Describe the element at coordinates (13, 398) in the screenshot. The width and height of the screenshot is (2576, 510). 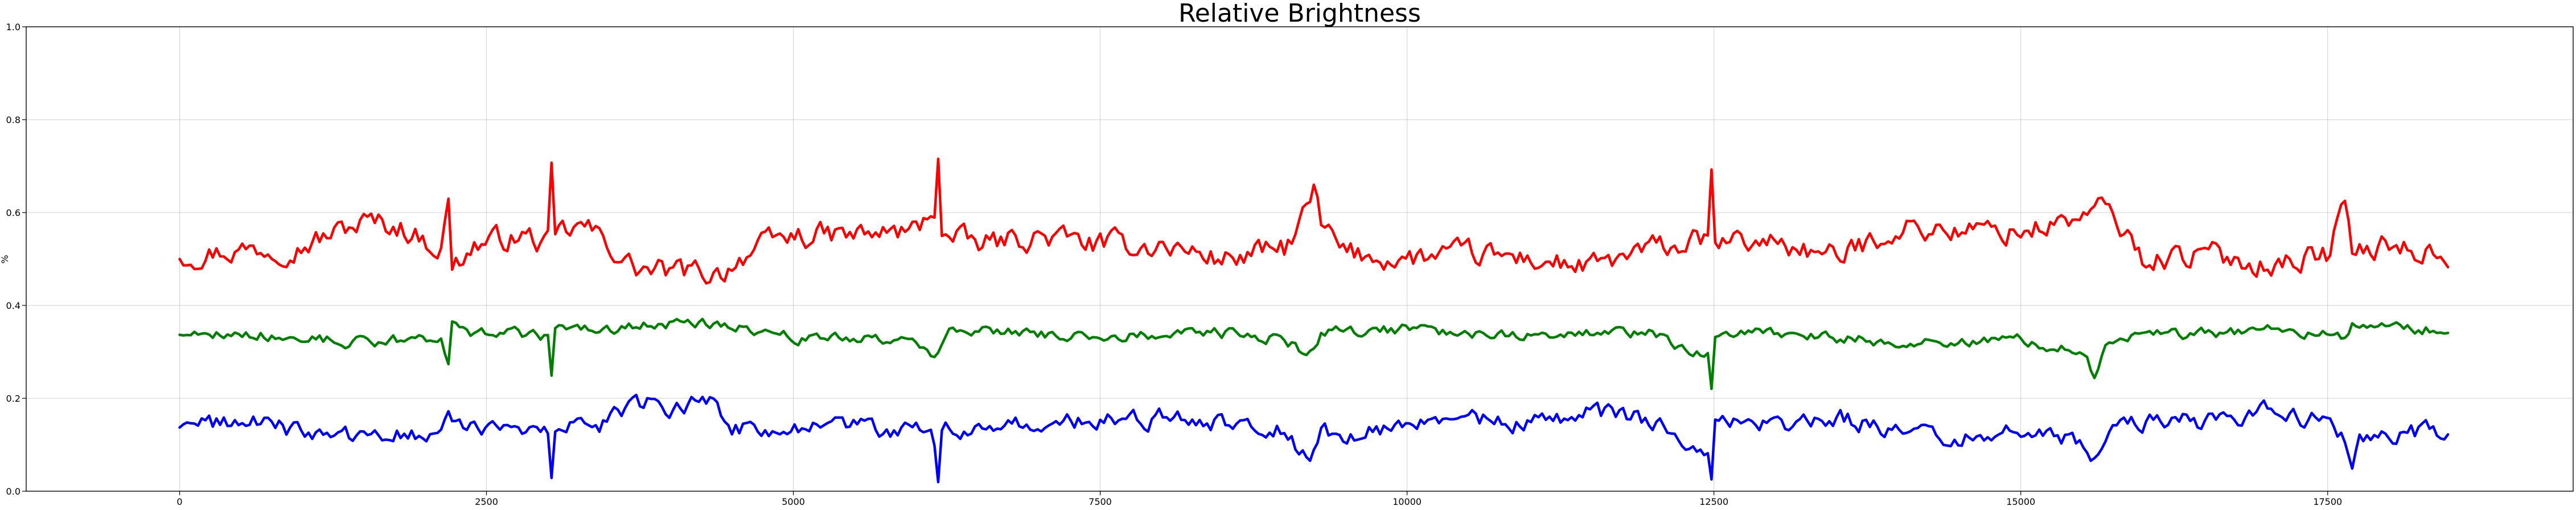
I see `y-tick-label: 0.2` at that location.